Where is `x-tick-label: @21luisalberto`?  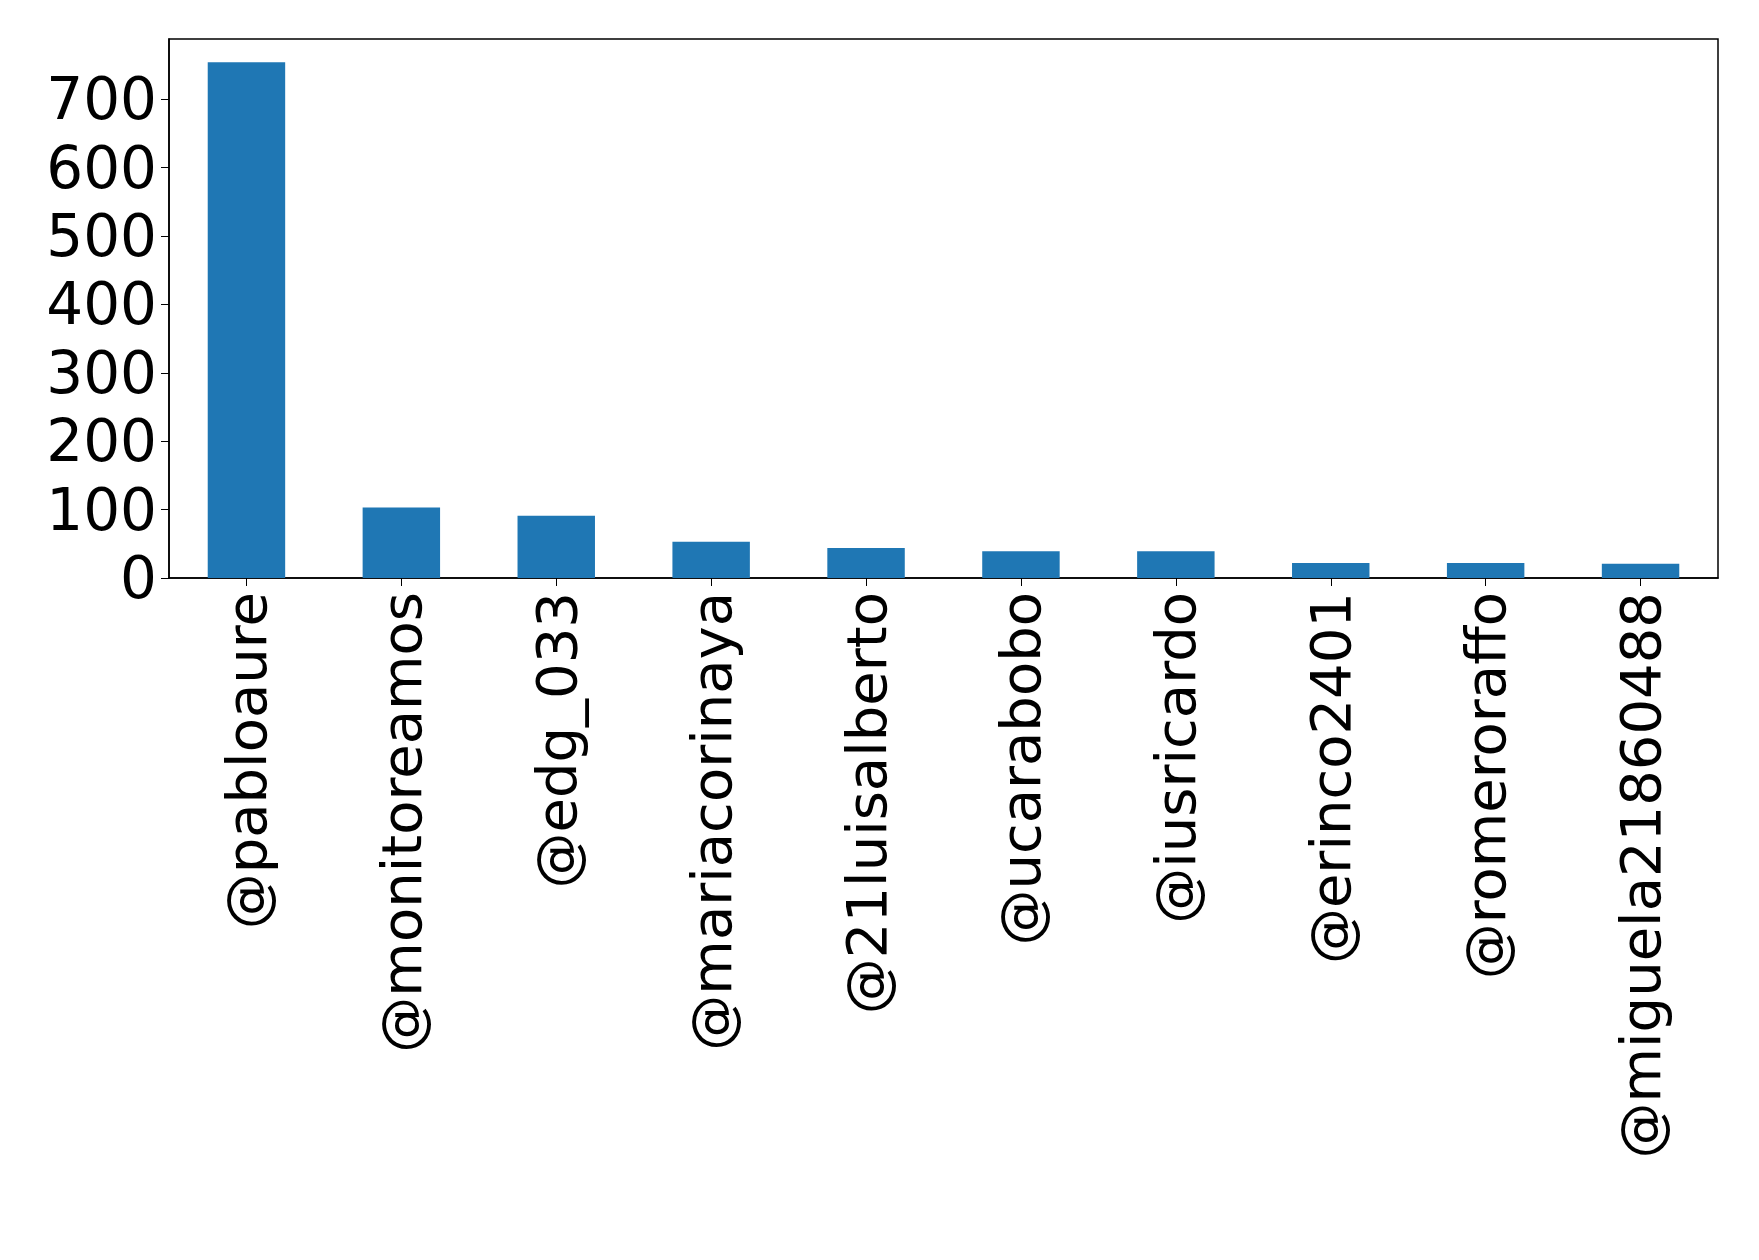 x-tick-label: @21luisalberto is located at coordinates (866, 803).